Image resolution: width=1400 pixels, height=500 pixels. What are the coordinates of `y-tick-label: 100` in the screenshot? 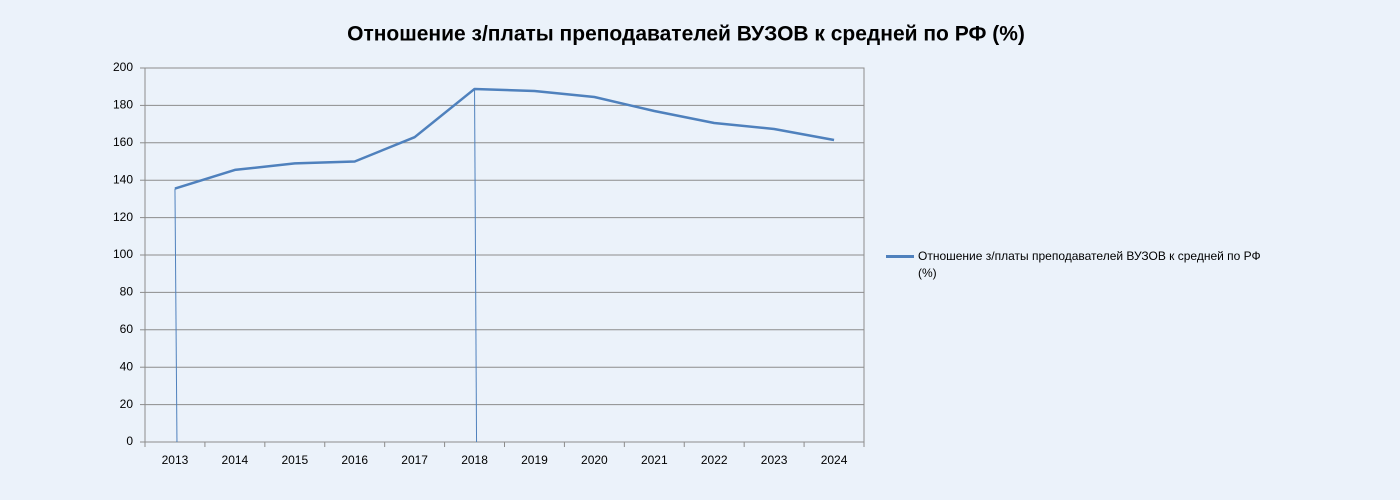 It's located at (123, 254).